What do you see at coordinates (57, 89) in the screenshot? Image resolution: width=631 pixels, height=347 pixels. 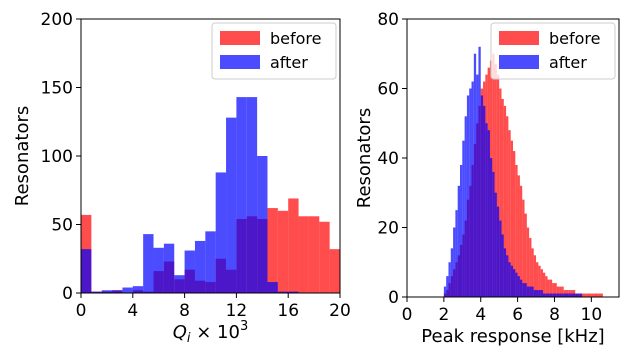 I see `y-tick-label: 150` at bounding box center [57, 89].